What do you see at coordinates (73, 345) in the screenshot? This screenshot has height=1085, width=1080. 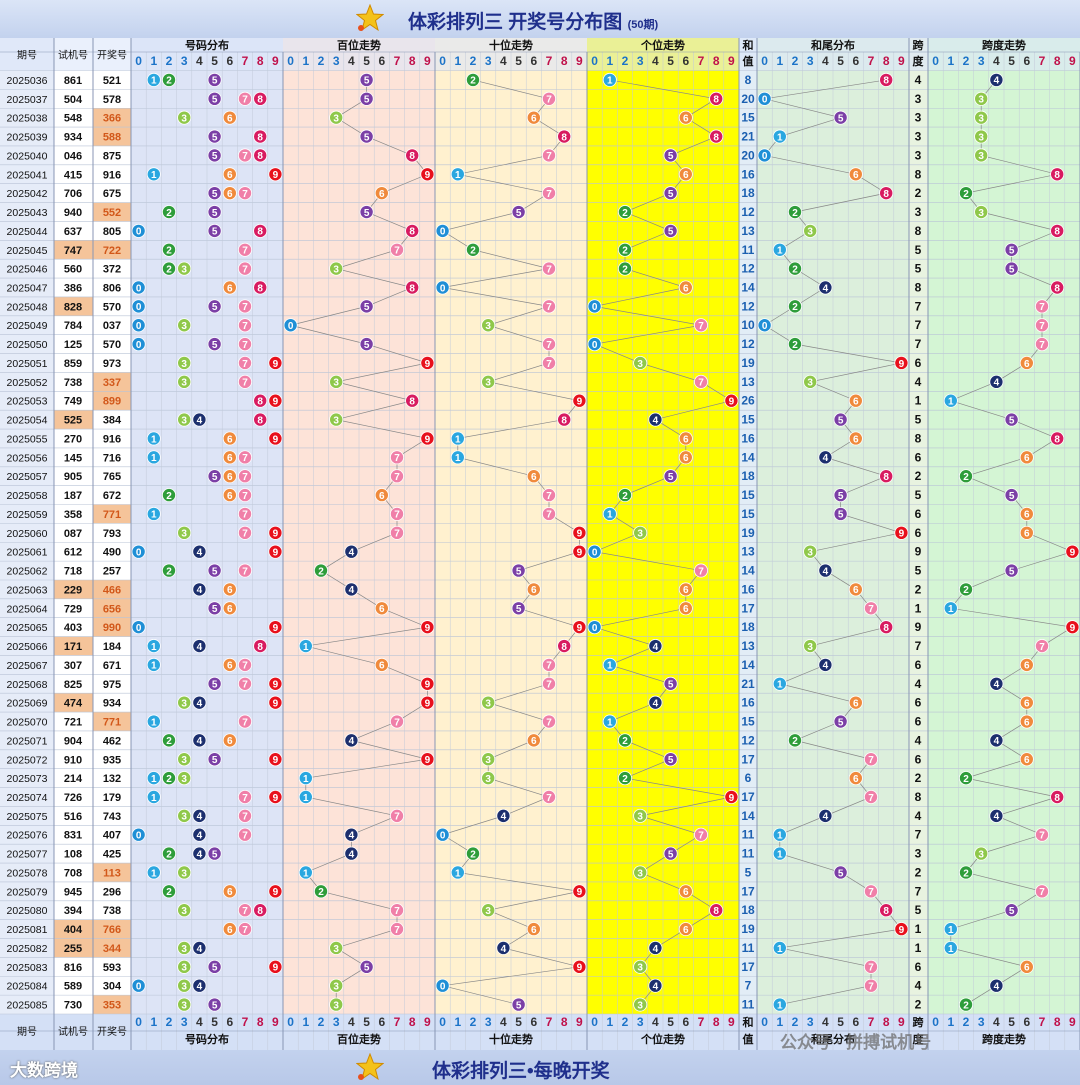 I see `trial-cell: 125` at bounding box center [73, 345].